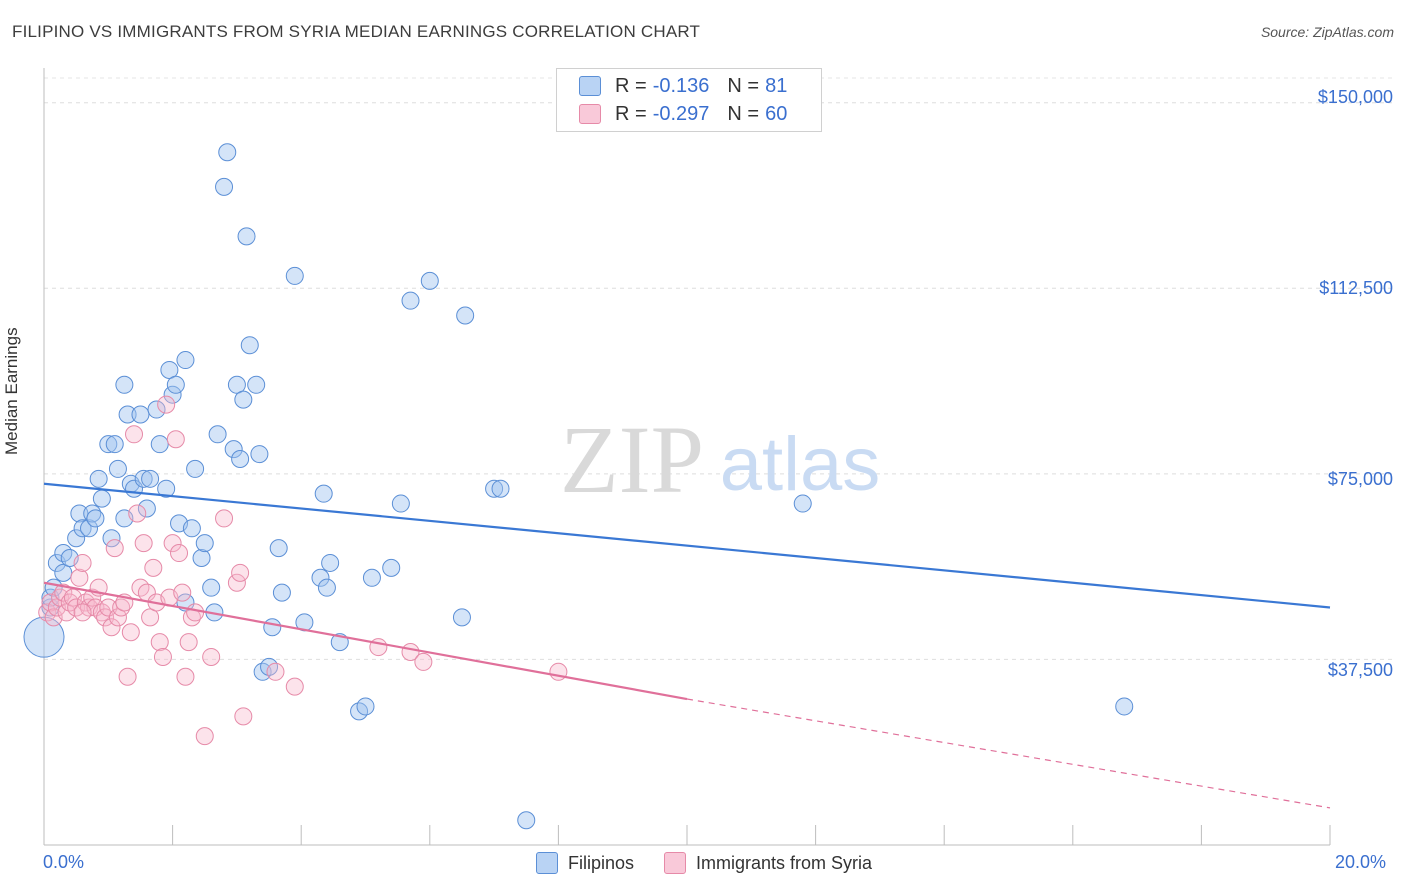 This screenshot has height=892, width=1406. I want to click on legend-label-filipinos: Filipinos, so click(601, 862).